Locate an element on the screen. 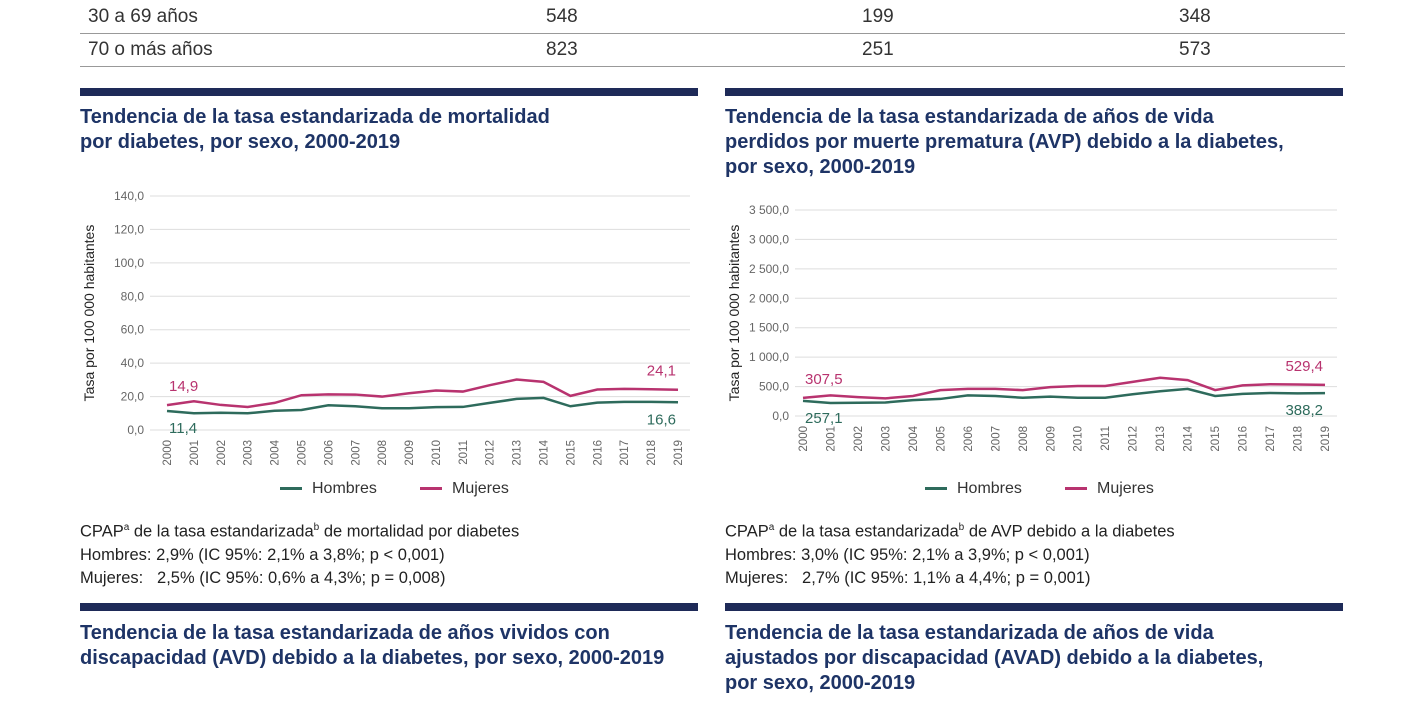  y-tick-label: 40,0 is located at coordinates (133, 363).